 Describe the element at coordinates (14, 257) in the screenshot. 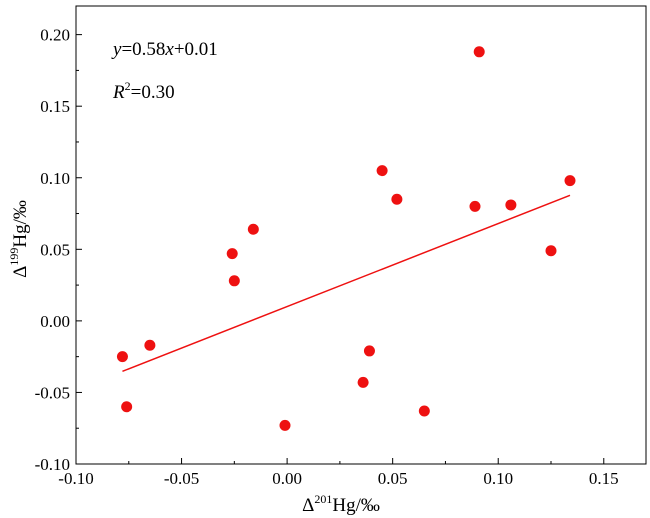

I see `y-axis-title-sup: 199` at that location.